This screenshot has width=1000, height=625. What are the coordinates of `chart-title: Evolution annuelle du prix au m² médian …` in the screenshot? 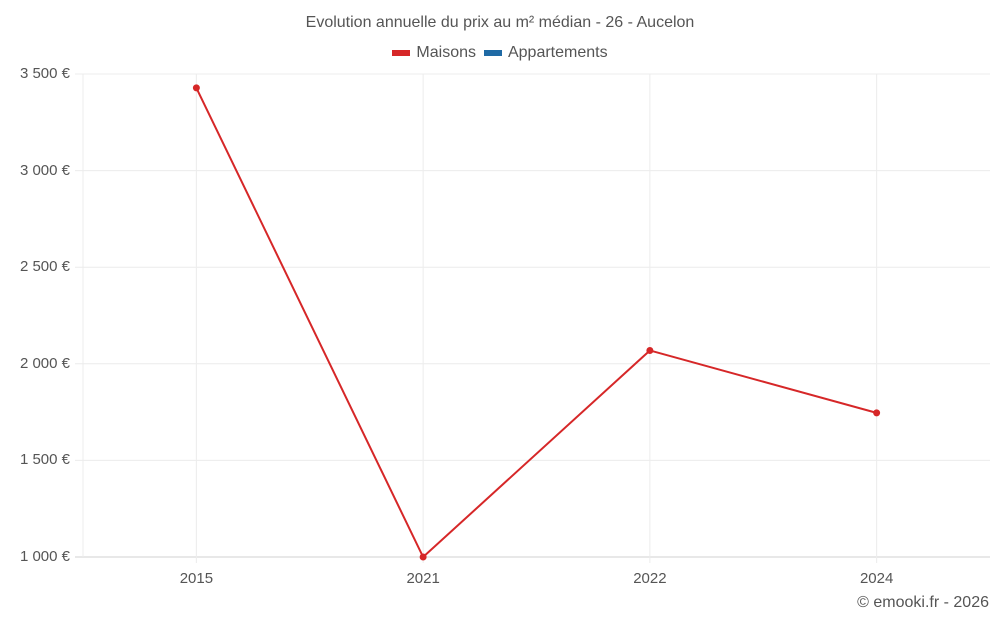 It's located at (500, 22).